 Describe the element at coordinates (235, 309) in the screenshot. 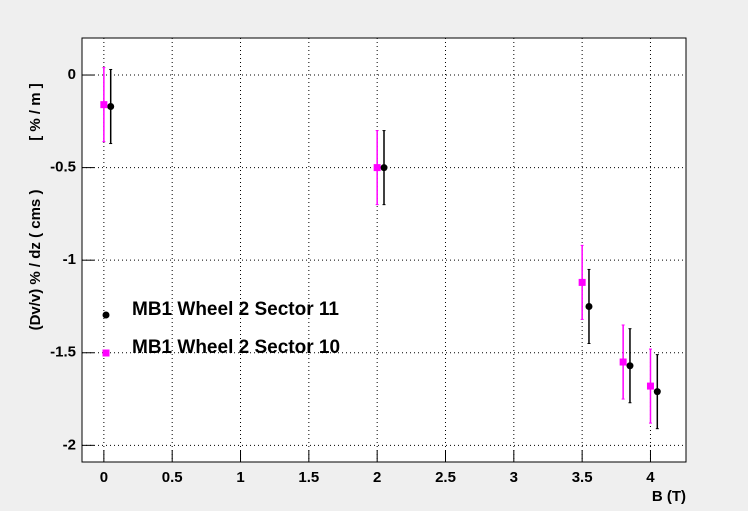

I see `legend-label: MB1 Wheel 2 Sector 11` at that location.